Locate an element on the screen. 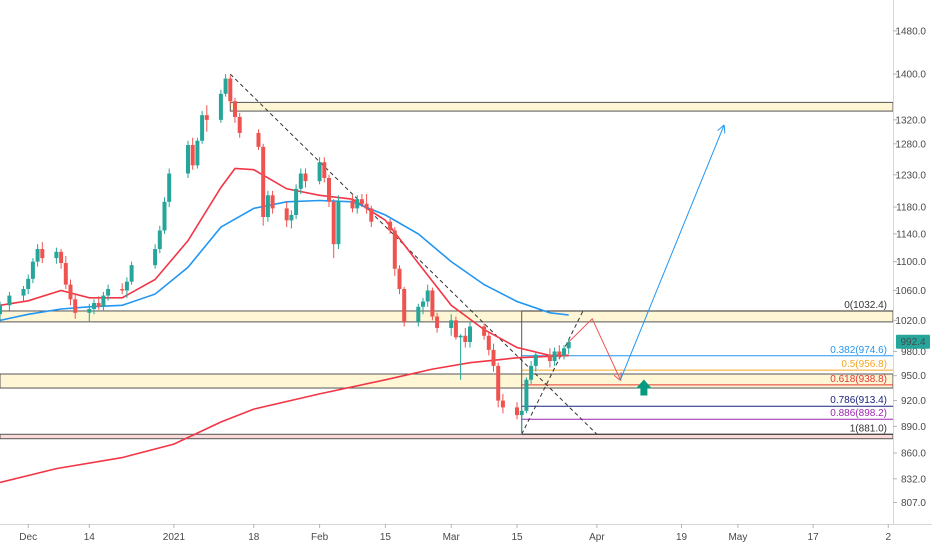 The width and height of the screenshot is (932, 550). y-tick-label: 920.0 is located at coordinates (913, 401).